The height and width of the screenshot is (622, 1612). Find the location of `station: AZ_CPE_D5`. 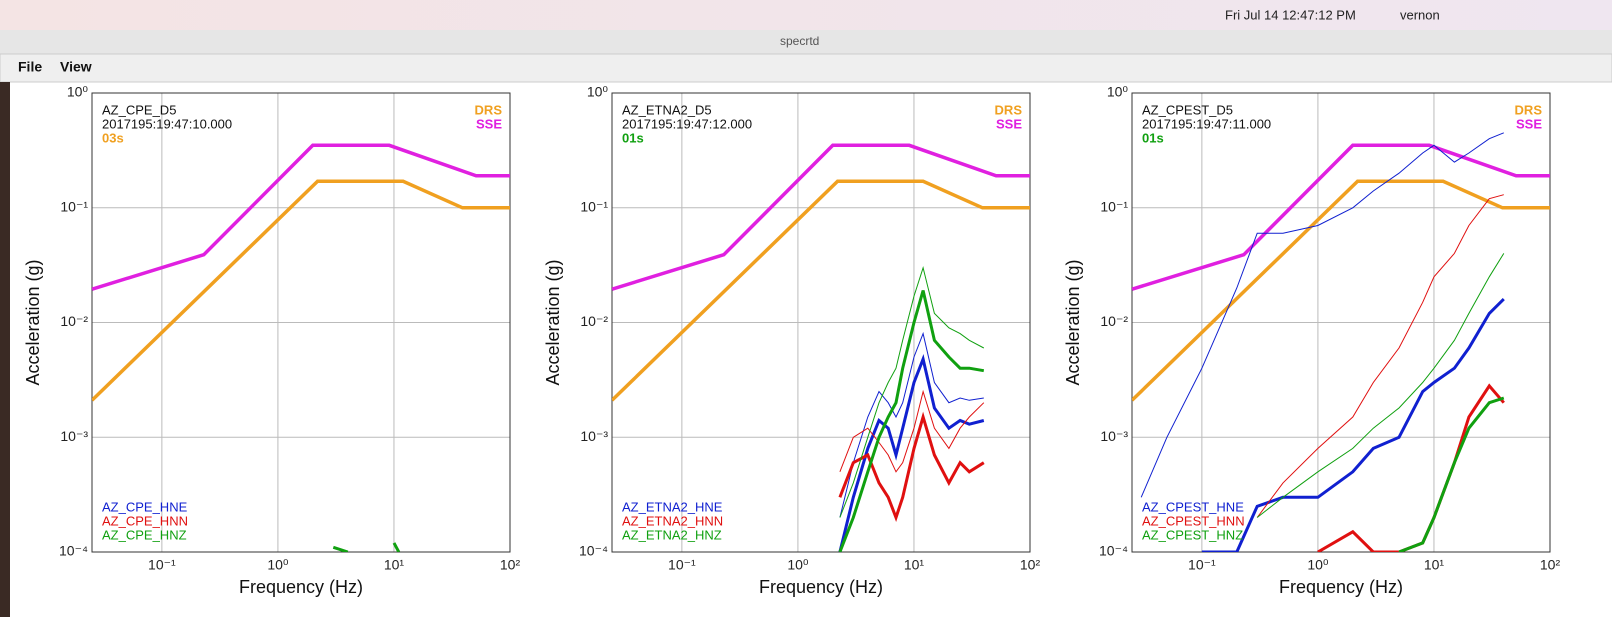

station: AZ_CPE_D5 is located at coordinates (139, 109).